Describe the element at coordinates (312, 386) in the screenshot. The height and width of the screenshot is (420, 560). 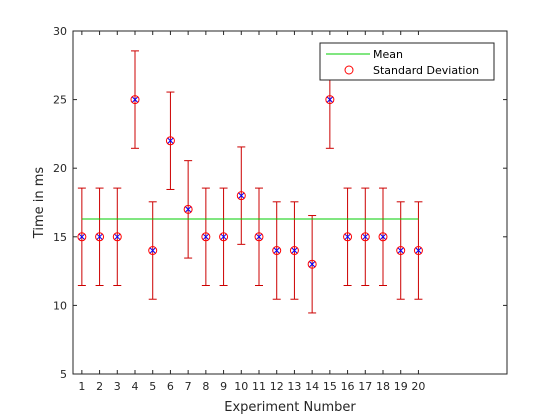
I see `x-tick-label: 14` at that location.